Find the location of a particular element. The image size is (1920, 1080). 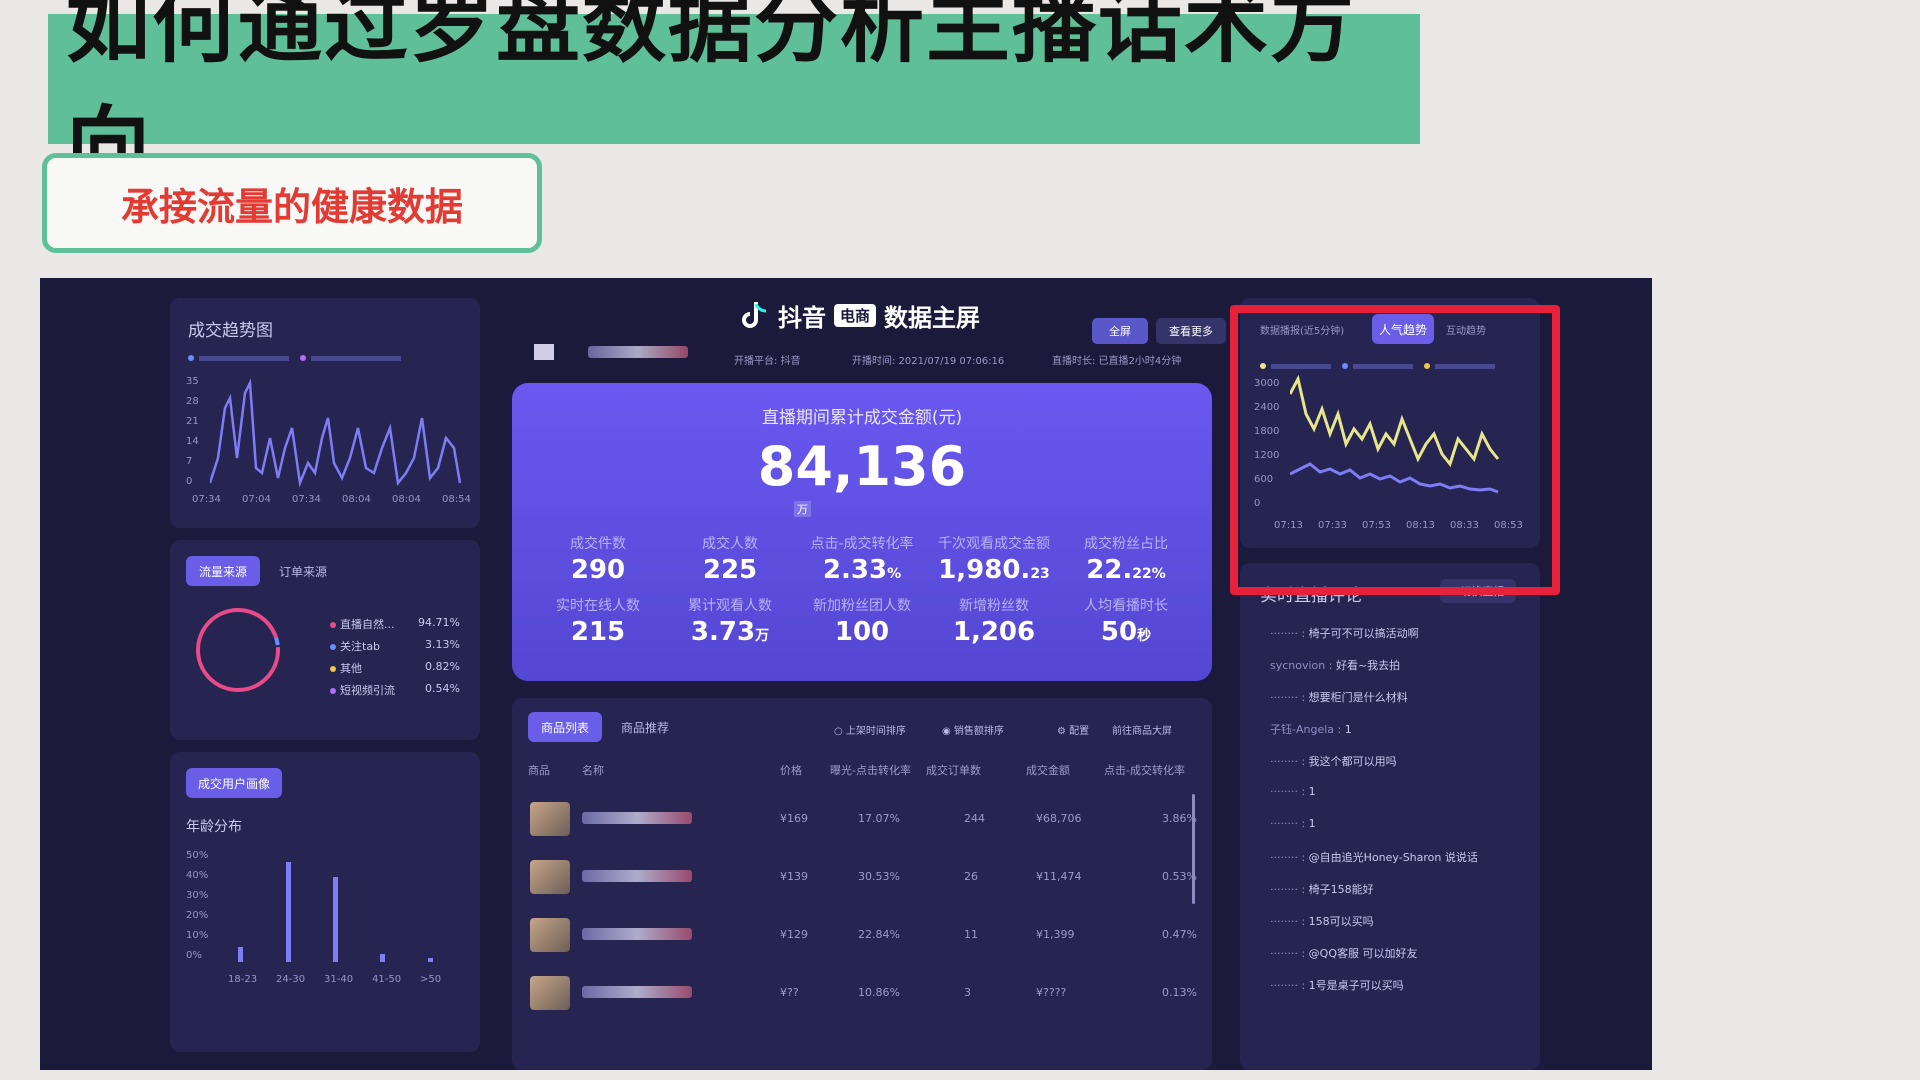

table-row: ¥129 22.84% 11 ¥1,399 0.47% is located at coordinates (862, 935).